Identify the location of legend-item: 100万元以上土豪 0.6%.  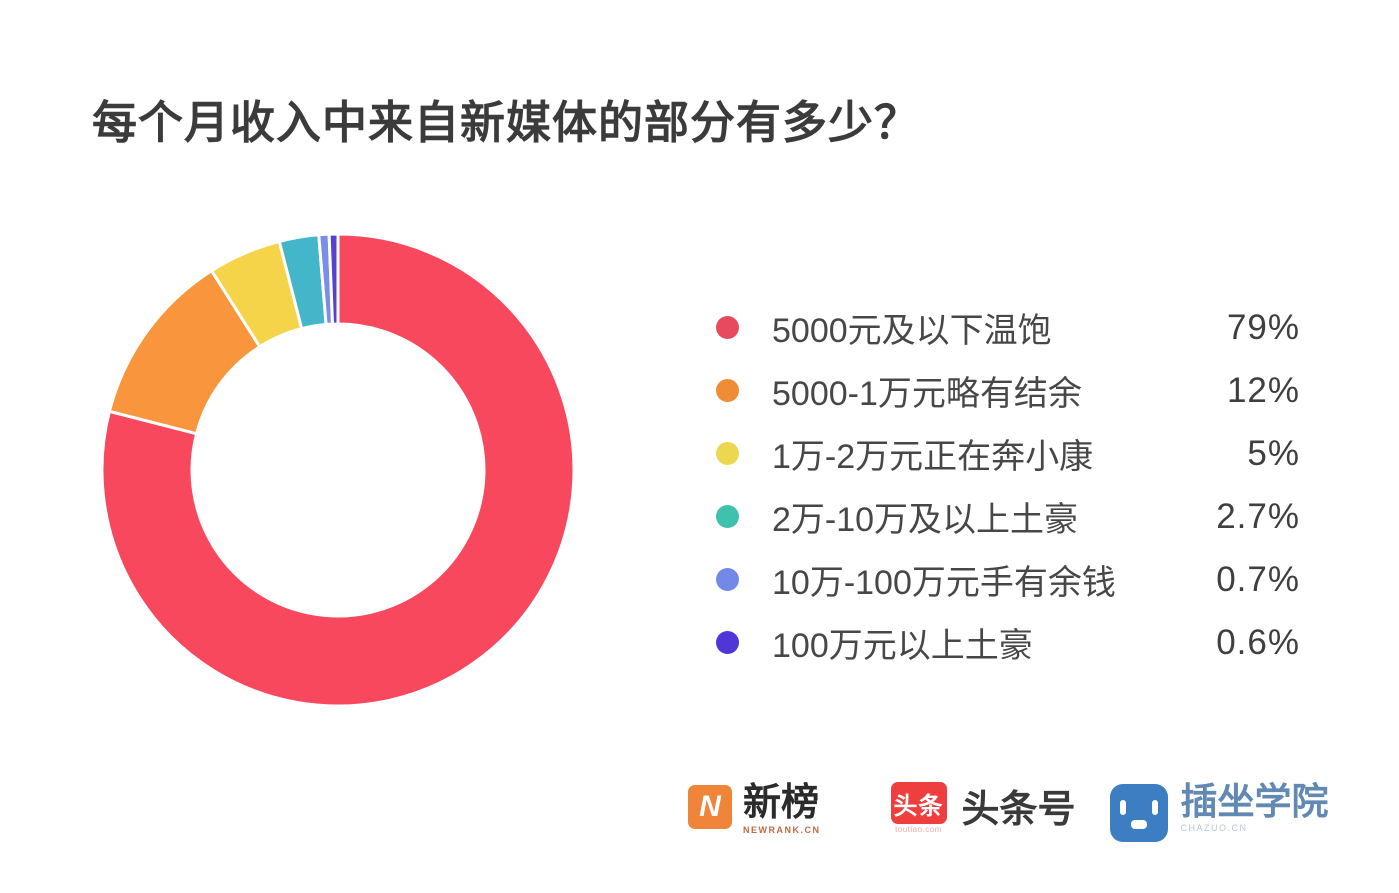
(1002, 642).